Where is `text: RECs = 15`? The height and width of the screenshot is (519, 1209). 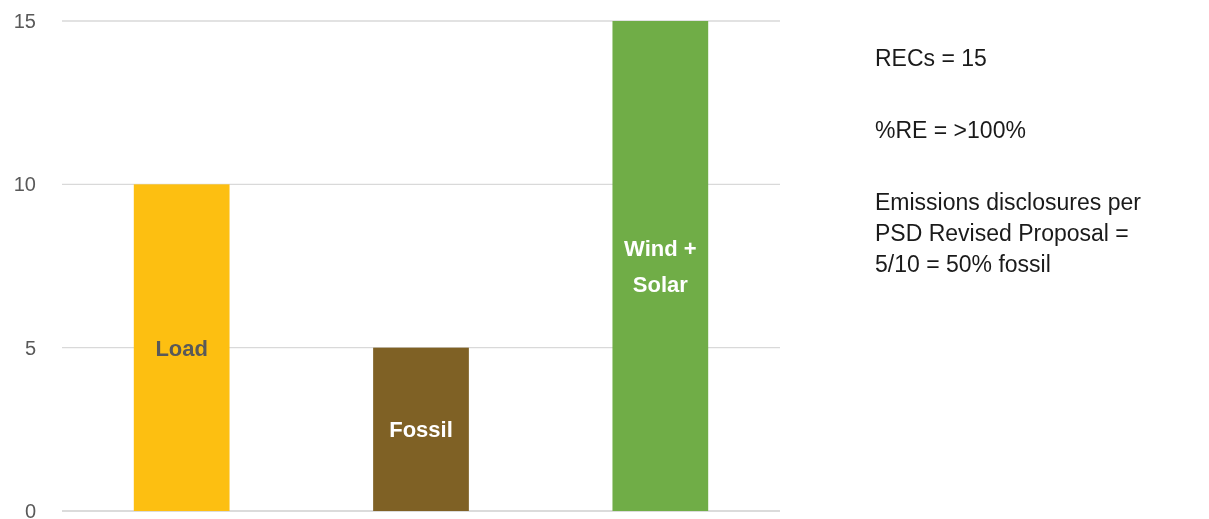 text: RECs = 15 is located at coordinates (931, 58).